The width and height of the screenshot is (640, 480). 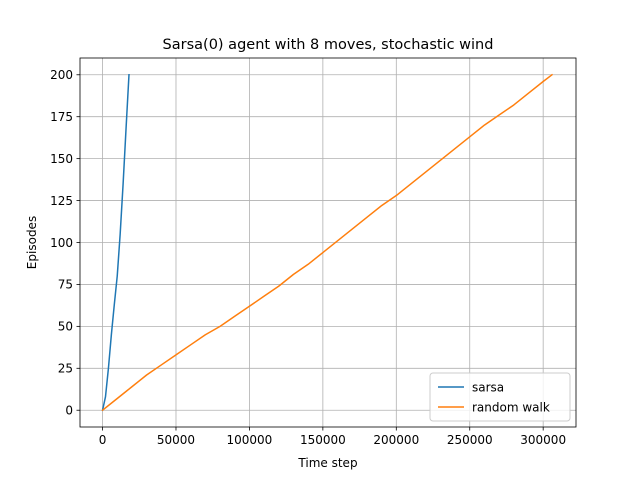 I want to click on x-tick-label: 100000, so click(x=250, y=440).